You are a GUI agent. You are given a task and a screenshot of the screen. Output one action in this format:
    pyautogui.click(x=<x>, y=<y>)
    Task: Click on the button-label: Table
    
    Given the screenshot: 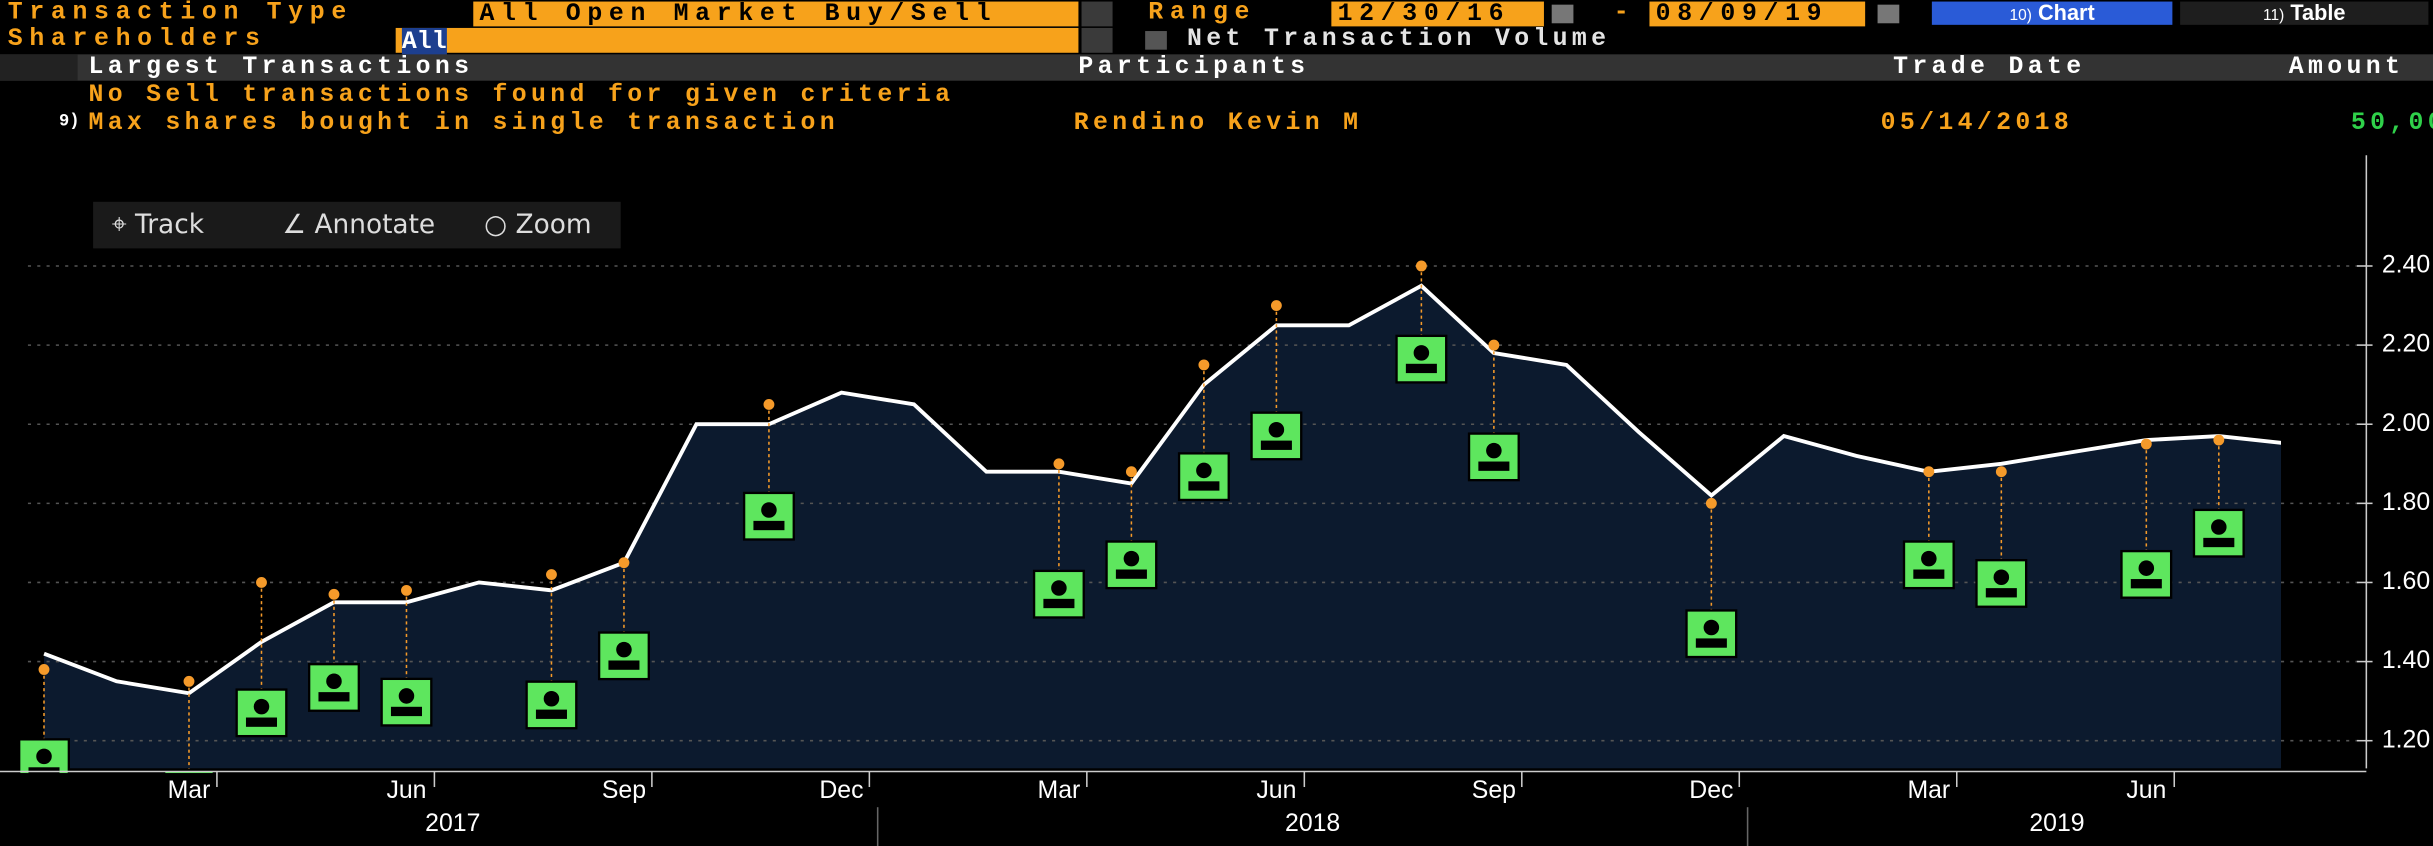 What is the action you would take?
    pyautogui.click(x=2318, y=12)
    